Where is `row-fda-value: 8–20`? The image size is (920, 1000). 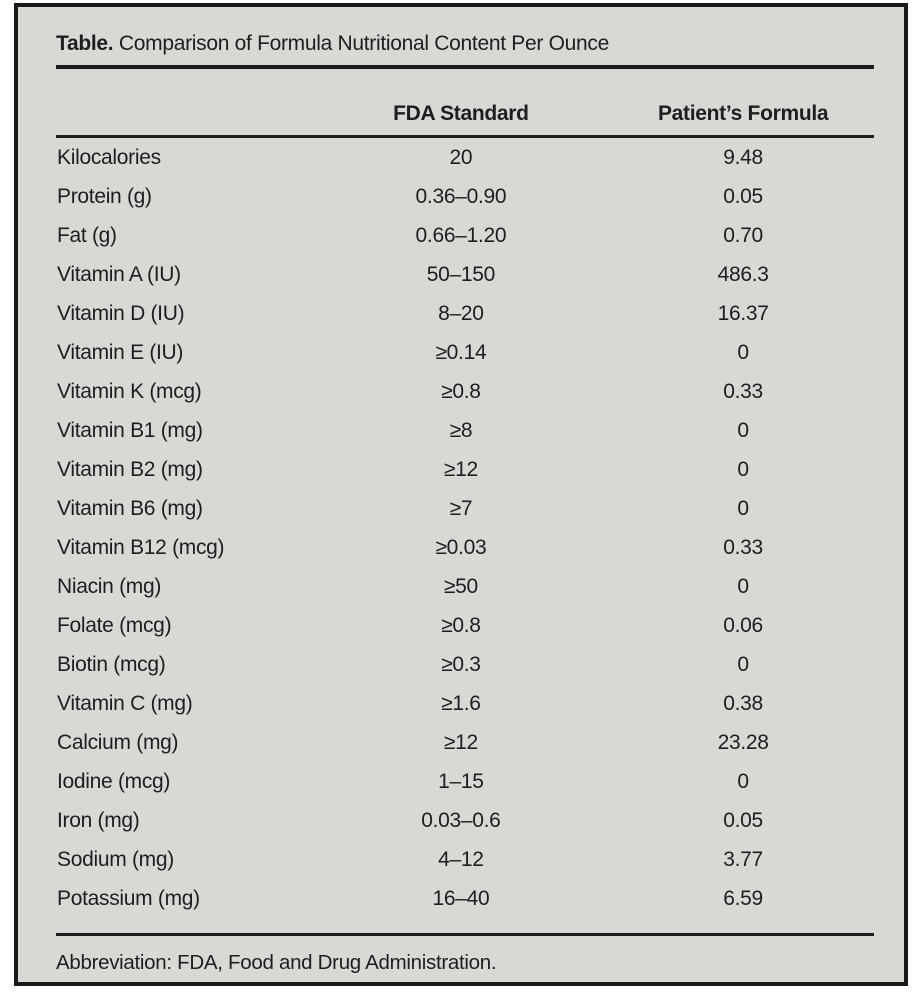 row-fda-value: 8–20 is located at coordinates (461, 313).